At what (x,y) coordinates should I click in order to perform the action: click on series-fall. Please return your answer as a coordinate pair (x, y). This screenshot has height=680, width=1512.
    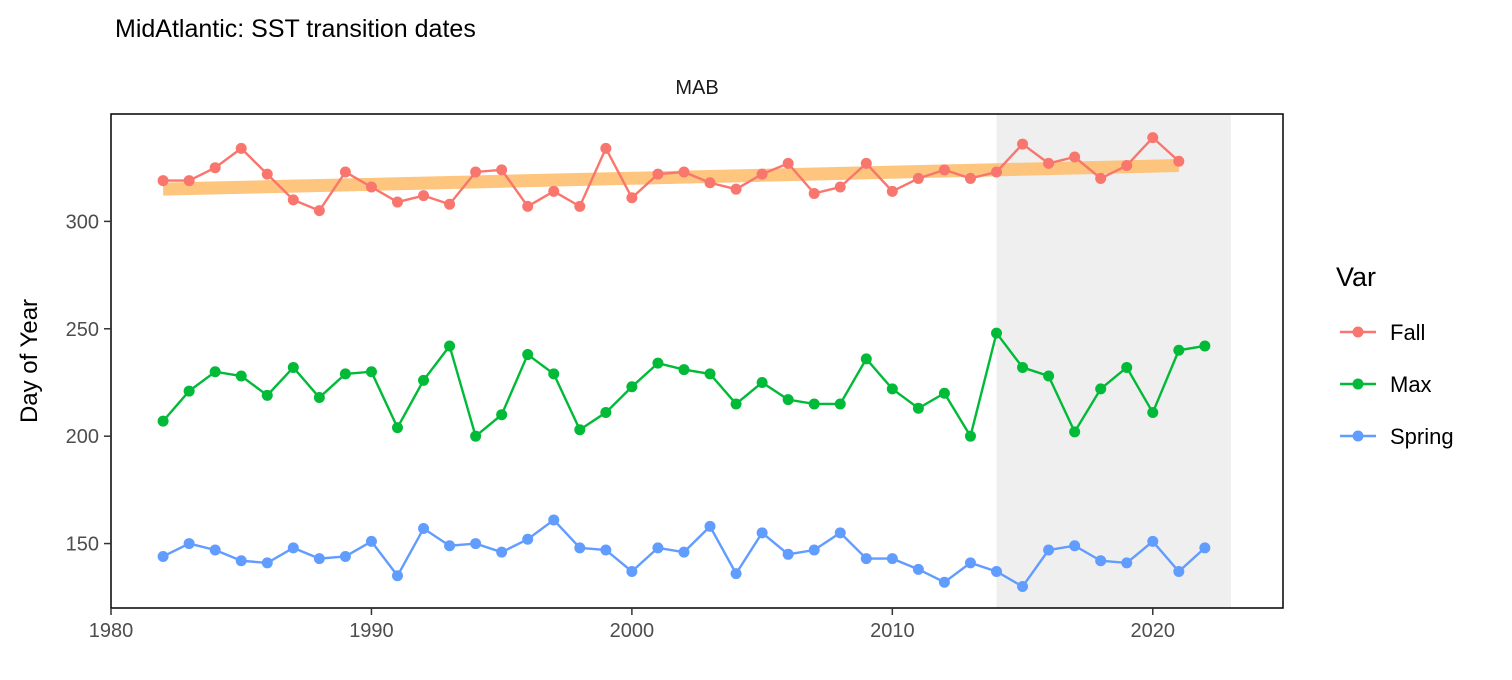
    Looking at the image, I should click on (671, 174).